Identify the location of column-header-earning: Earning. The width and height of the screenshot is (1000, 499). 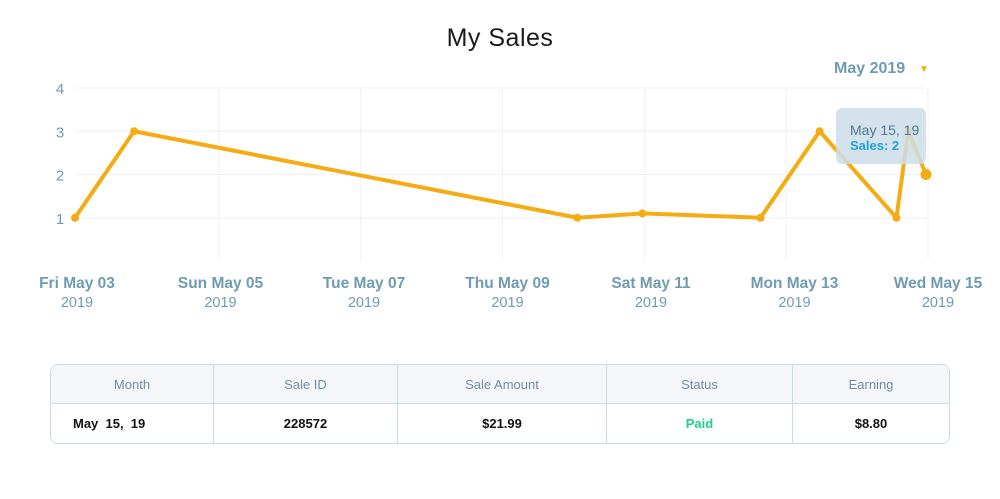
(871, 384).